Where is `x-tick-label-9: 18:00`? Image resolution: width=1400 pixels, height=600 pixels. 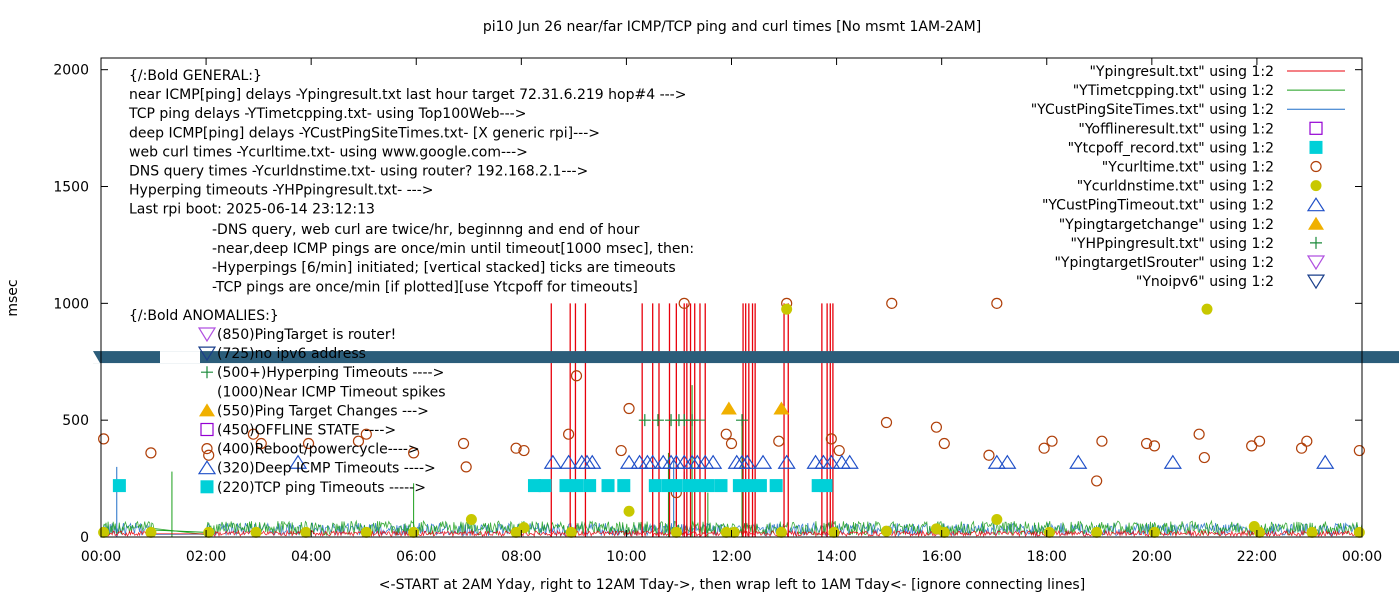
x-tick-label-9: 18:00 is located at coordinates (1047, 557).